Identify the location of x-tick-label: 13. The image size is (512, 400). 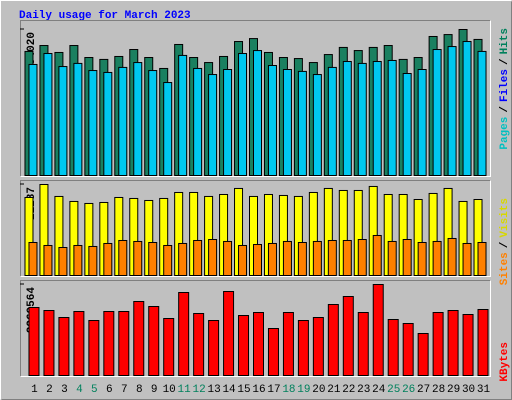
(213, 390).